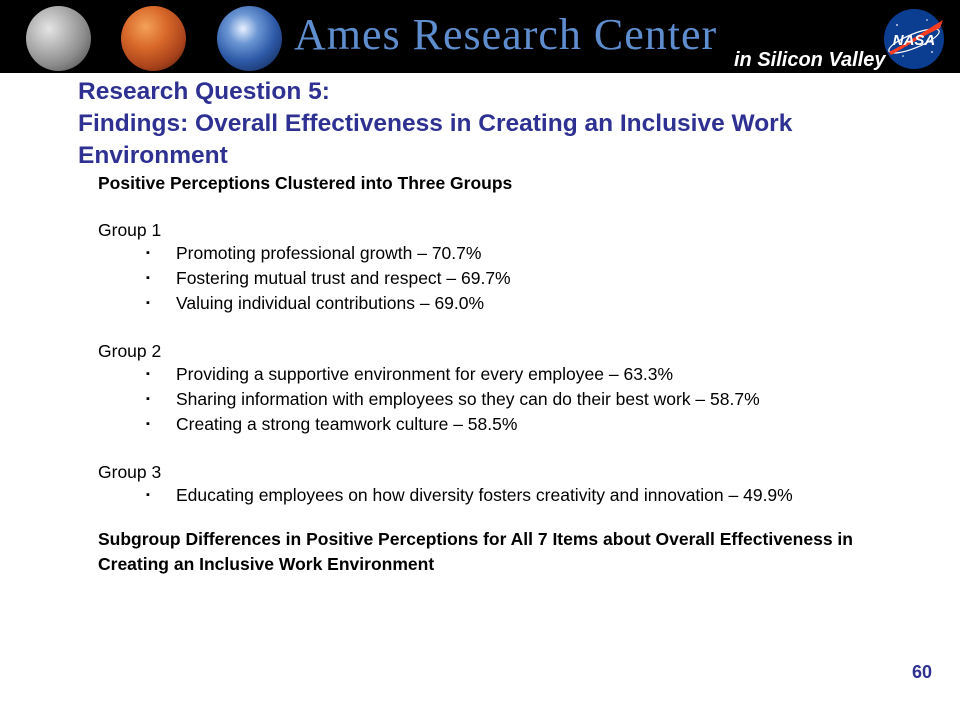  Describe the element at coordinates (130, 351) in the screenshot. I see `group-2-label: Group 2` at that location.